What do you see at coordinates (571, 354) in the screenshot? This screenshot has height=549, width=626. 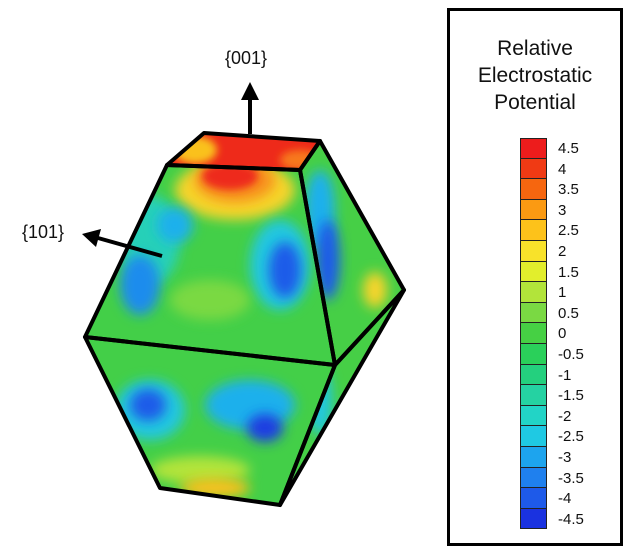 I see `colorbar-tick-label: -0.5` at bounding box center [571, 354].